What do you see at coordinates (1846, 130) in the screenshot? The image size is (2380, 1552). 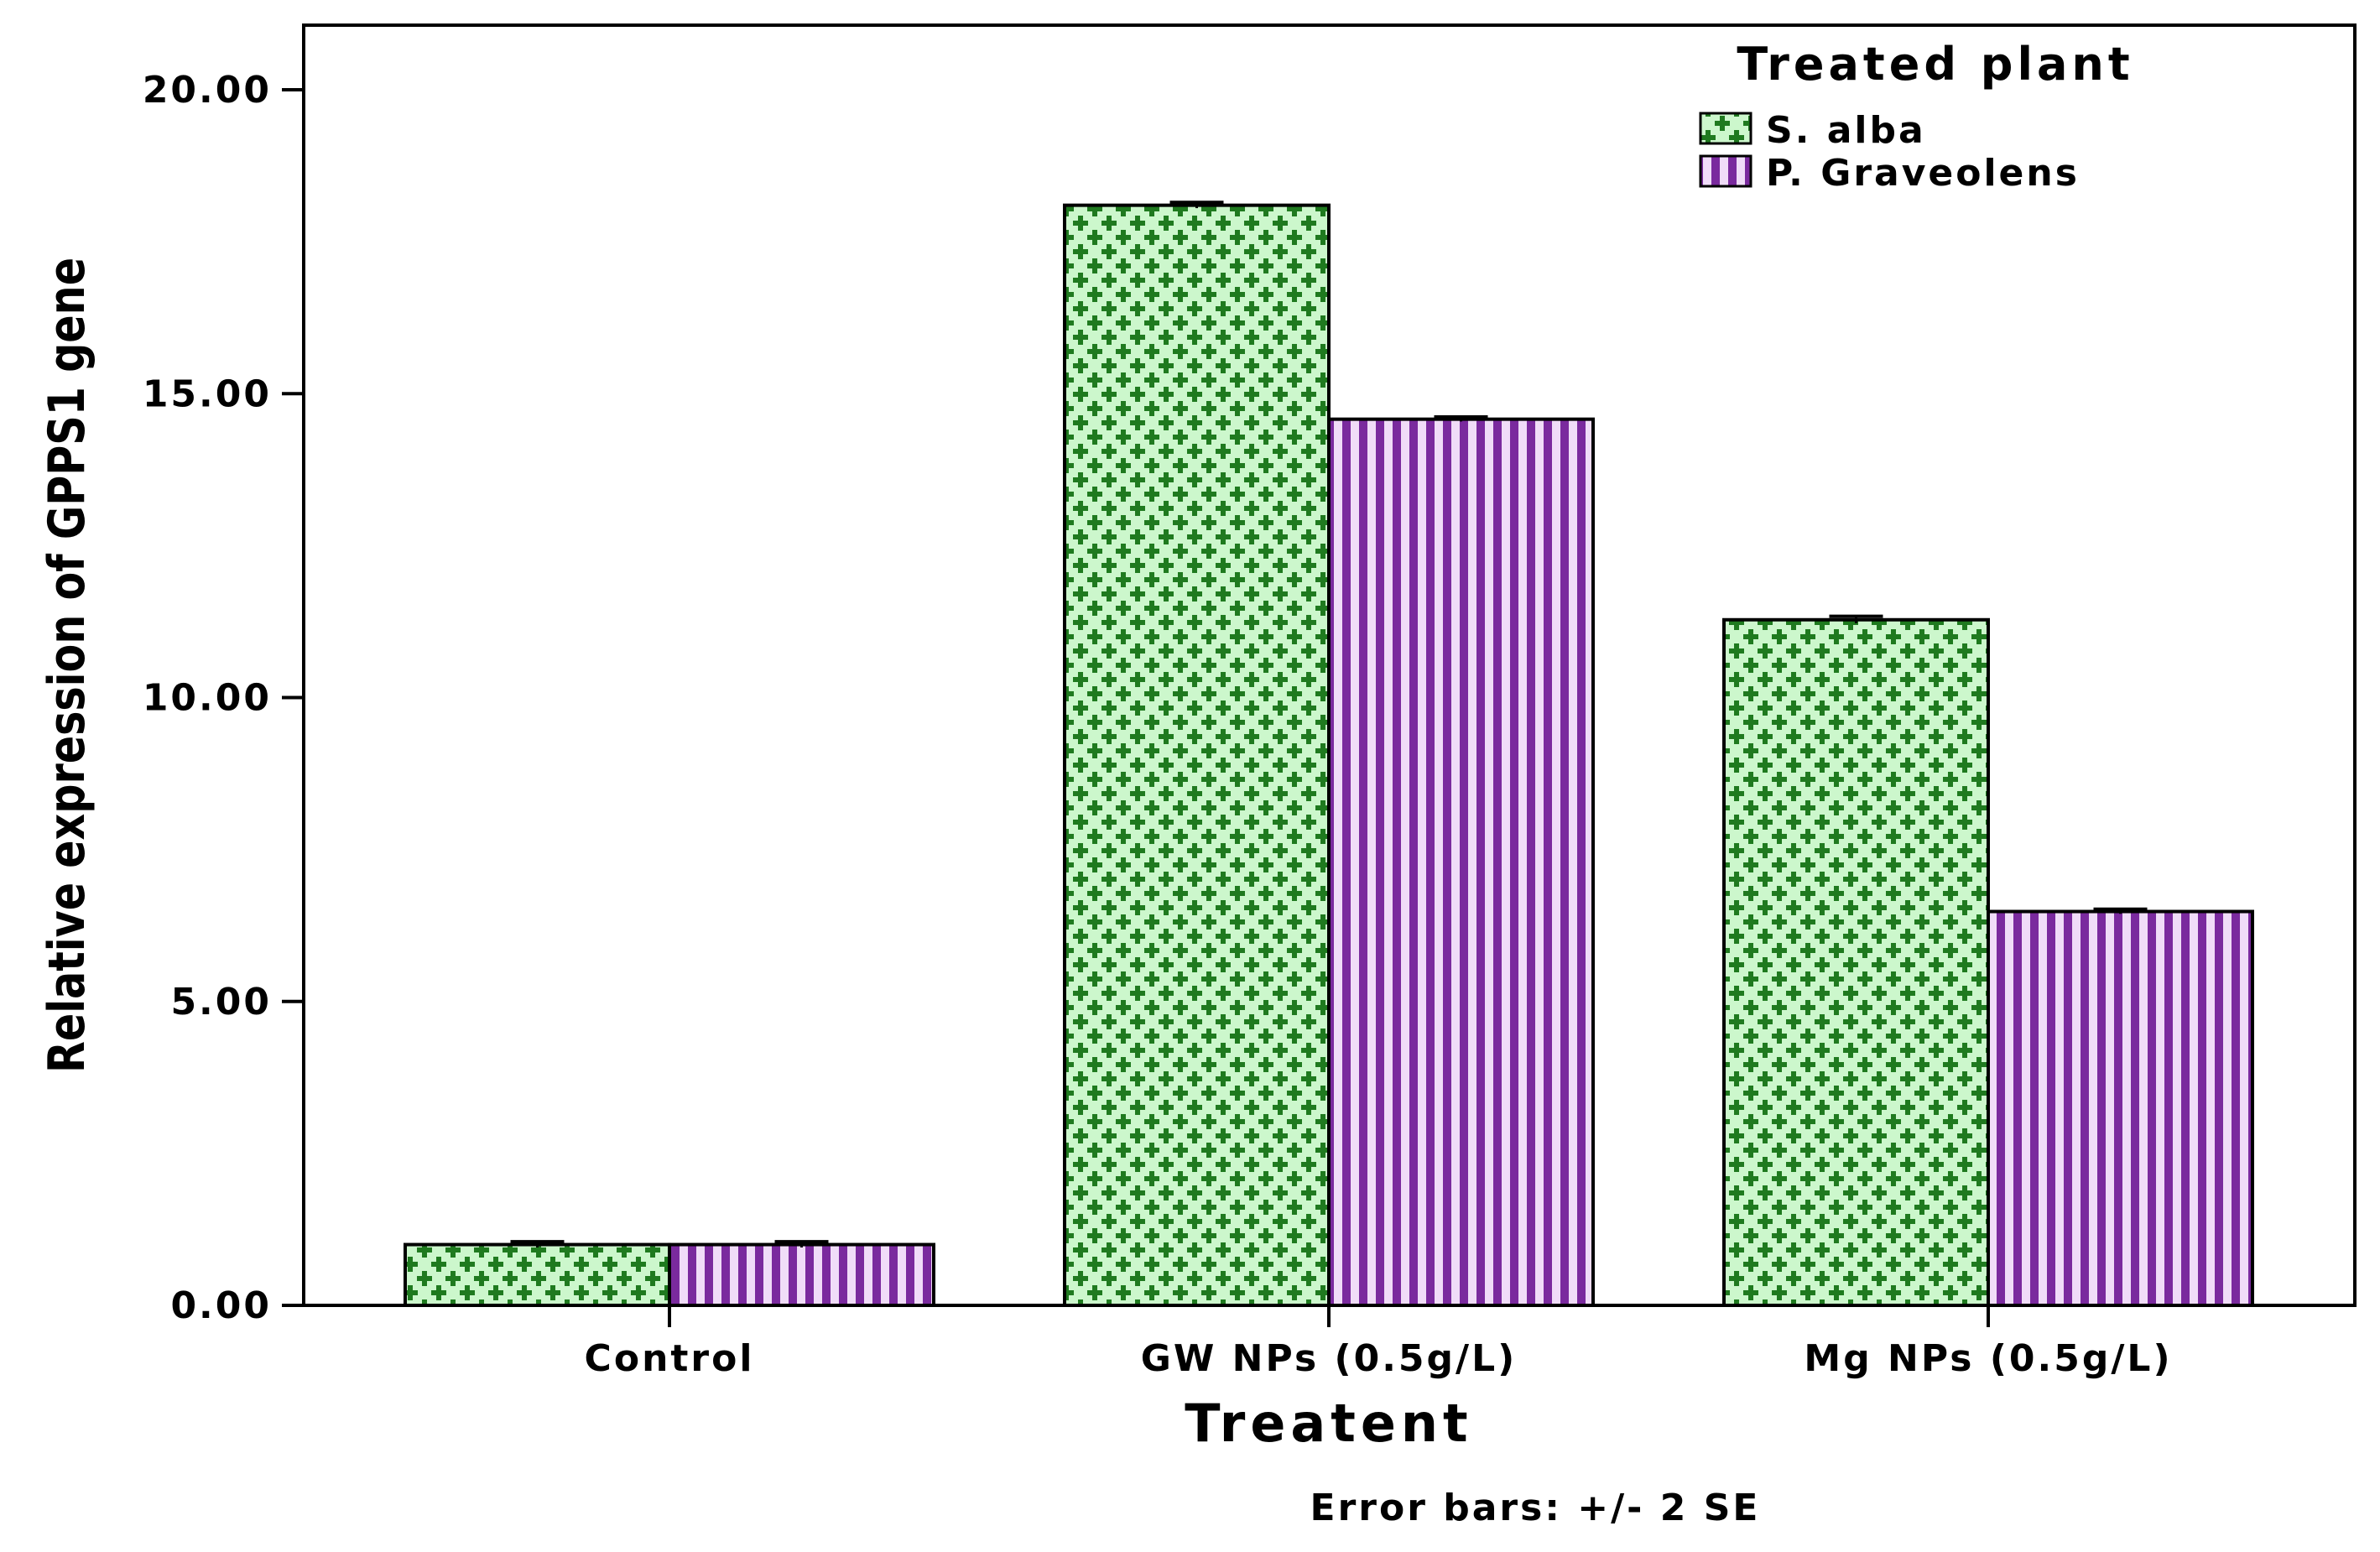 I see `legend-label-s-alba: S. alba` at bounding box center [1846, 130].